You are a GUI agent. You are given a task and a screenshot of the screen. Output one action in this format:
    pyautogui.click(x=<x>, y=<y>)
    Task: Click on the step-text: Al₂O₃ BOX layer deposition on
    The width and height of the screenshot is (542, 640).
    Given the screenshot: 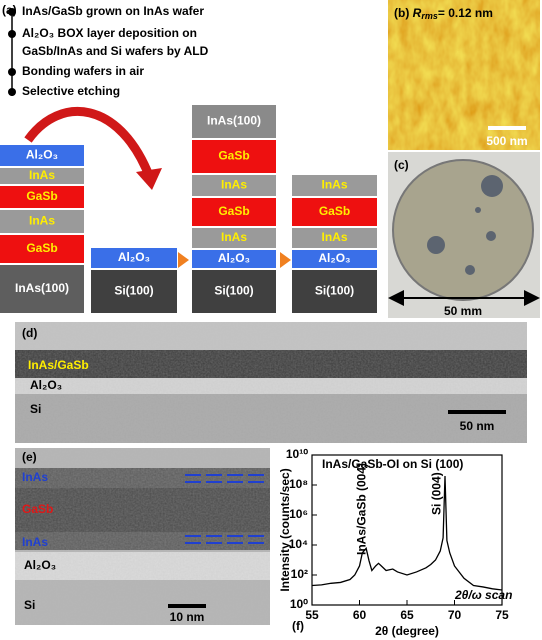 What is the action you would take?
    pyautogui.click(x=109, y=33)
    